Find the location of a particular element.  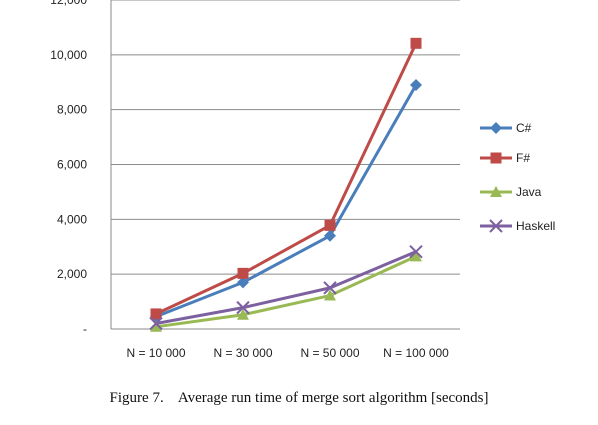

y-tick-label: 10,000 is located at coordinates (68, 55).